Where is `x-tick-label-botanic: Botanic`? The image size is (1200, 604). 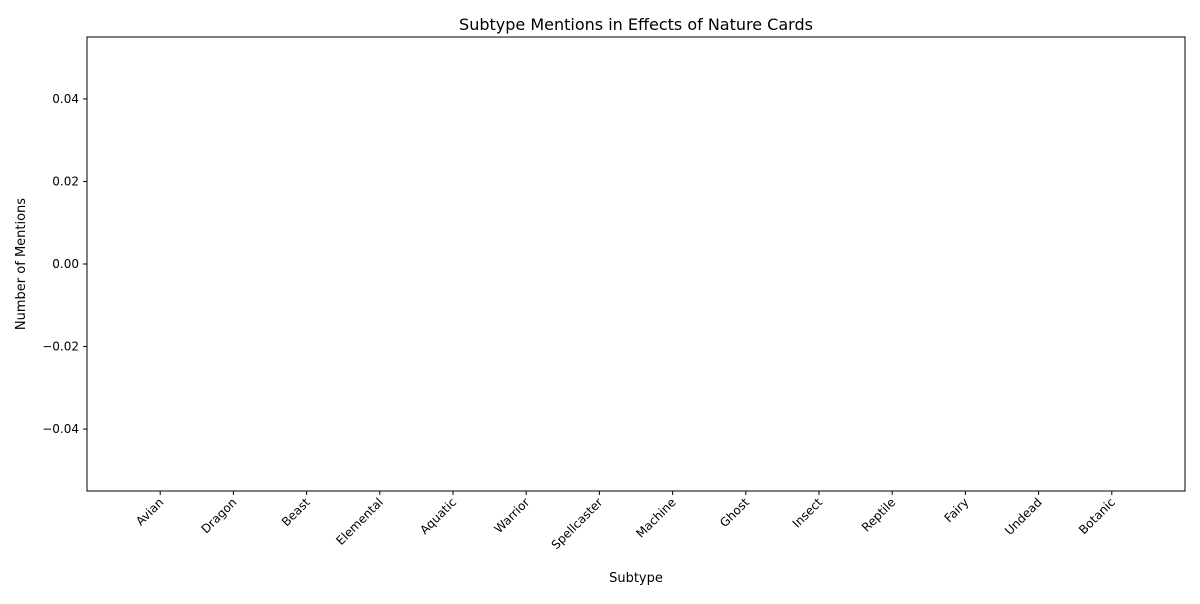
x-tick-label-botanic: Botanic is located at coordinates (1097, 516).